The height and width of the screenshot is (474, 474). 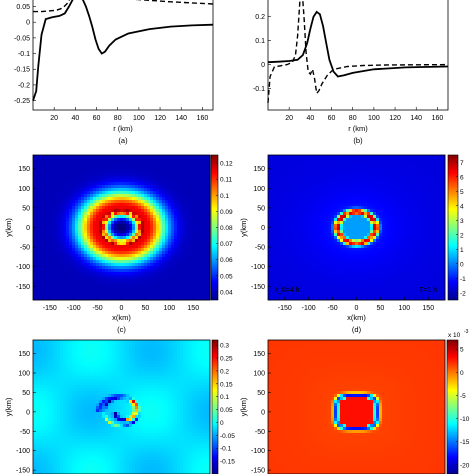 What do you see at coordinates (226, 244) in the screenshot?
I see `colorbar-tick-label: 0.07` at bounding box center [226, 244].